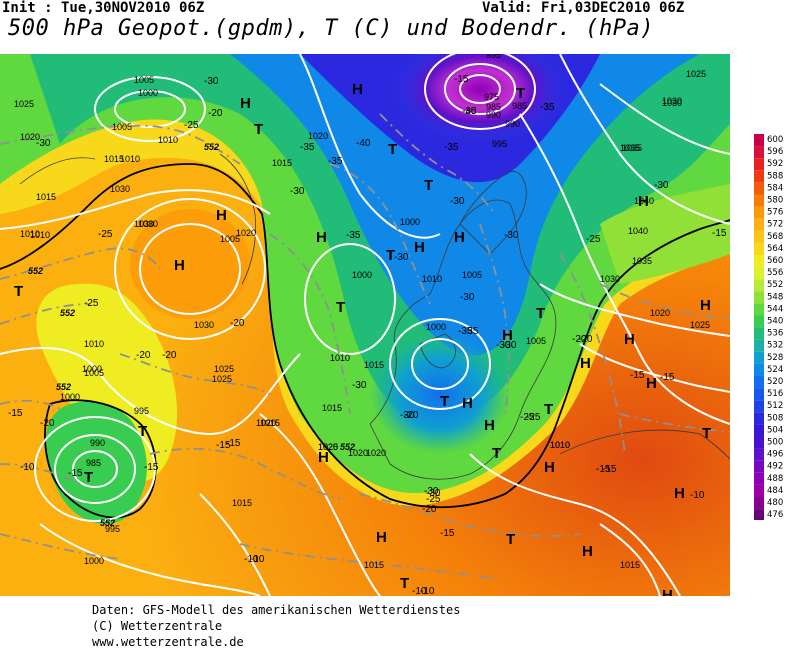 The height and width of the screenshot is (649, 790). Describe the element at coordinates (775, 394) in the screenshot. I see `legend-level-label: 516` at that location.